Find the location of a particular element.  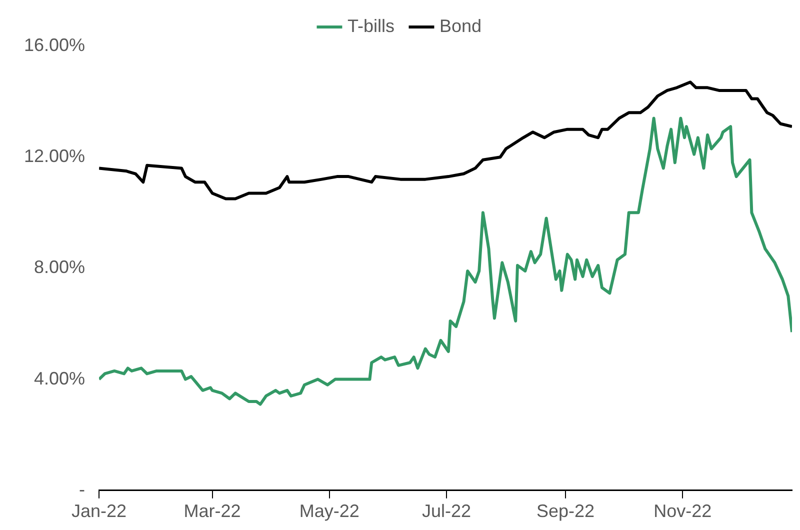

legend-label: T-bills is located at coordinates (370, 26).